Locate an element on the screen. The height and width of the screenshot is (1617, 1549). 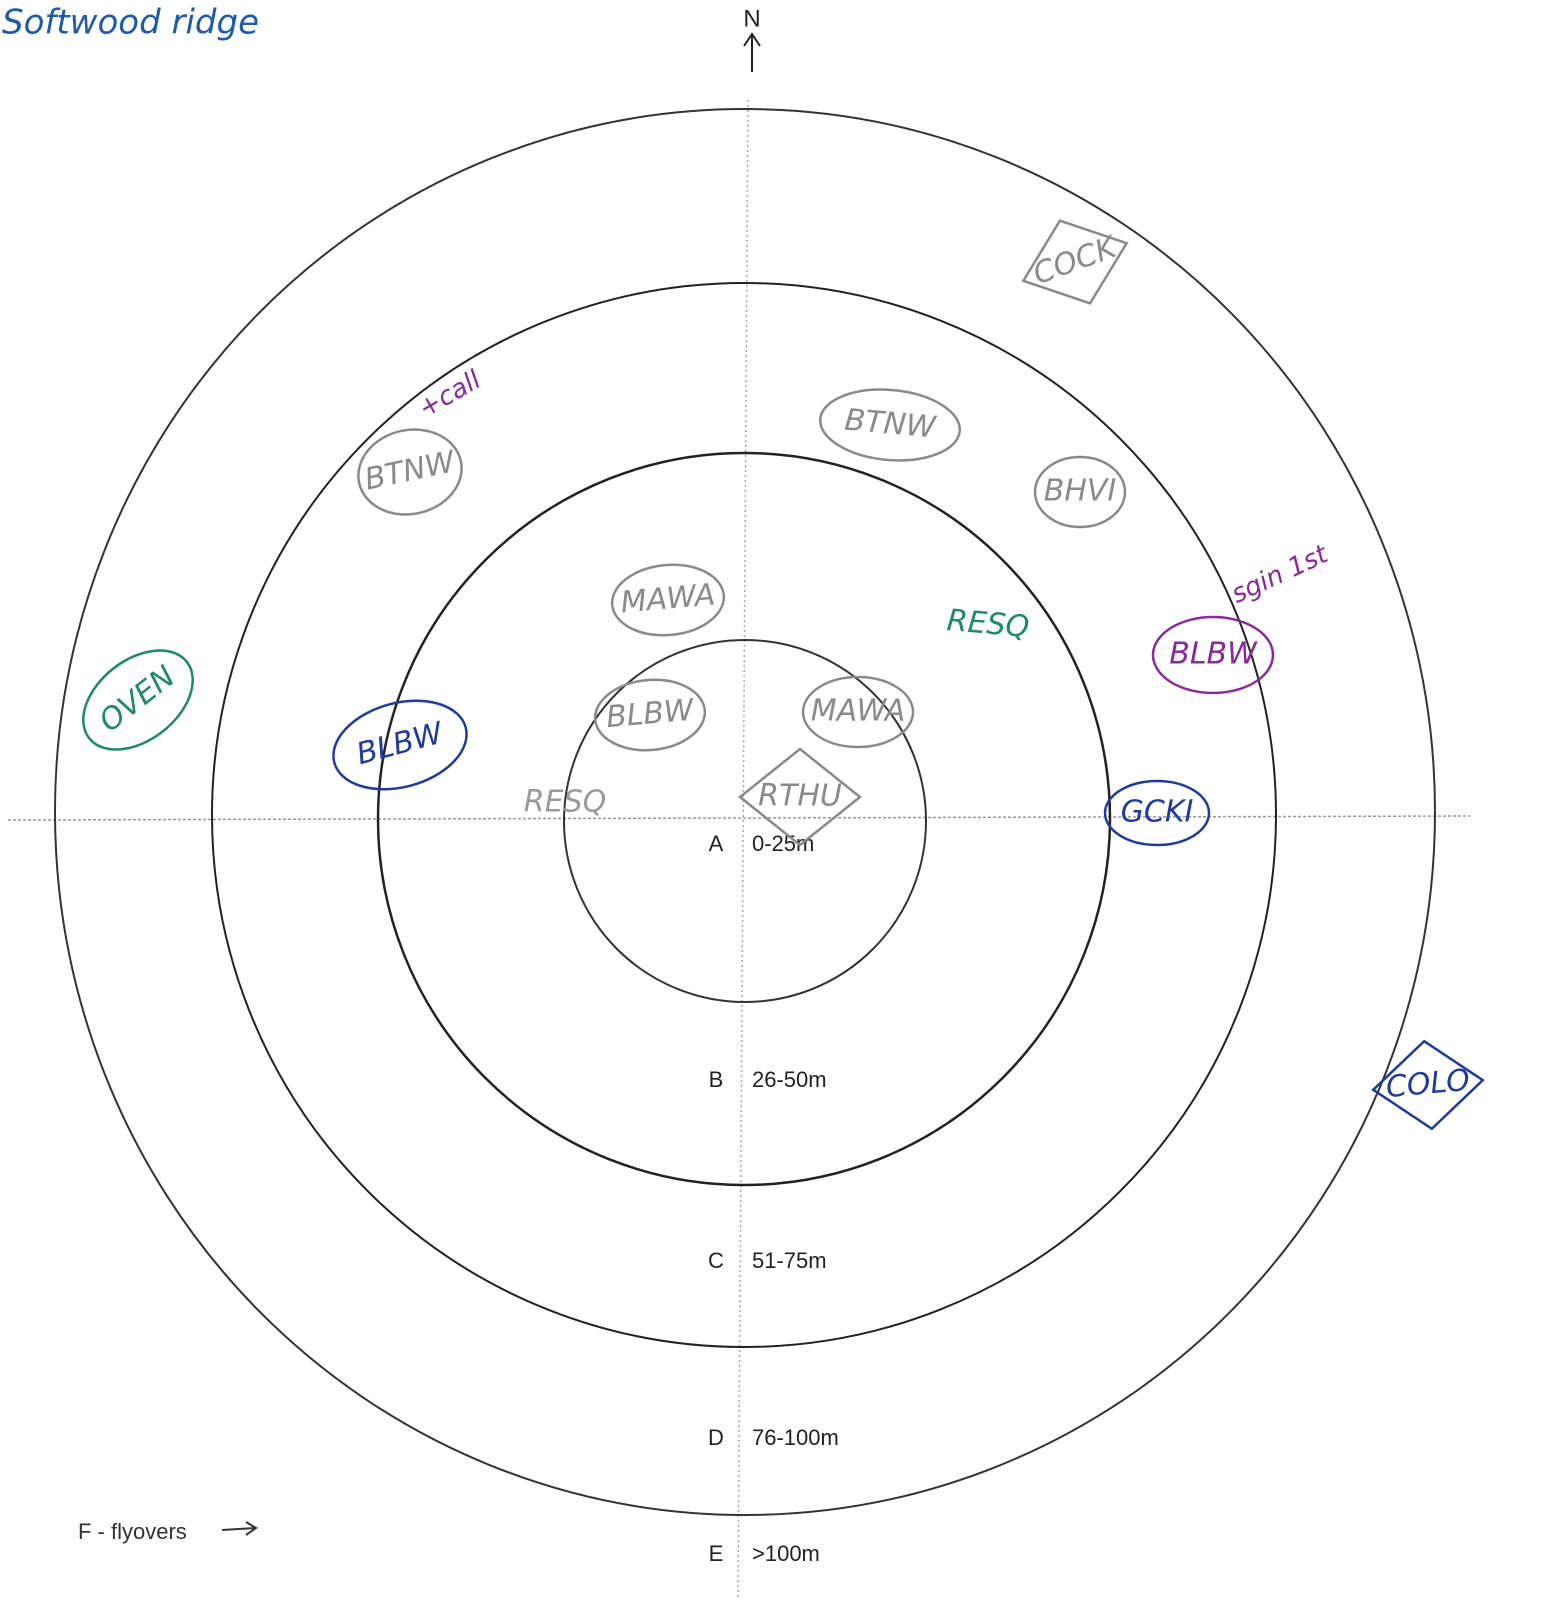
bird-code: COCK is located at coordinates (1076, 260).